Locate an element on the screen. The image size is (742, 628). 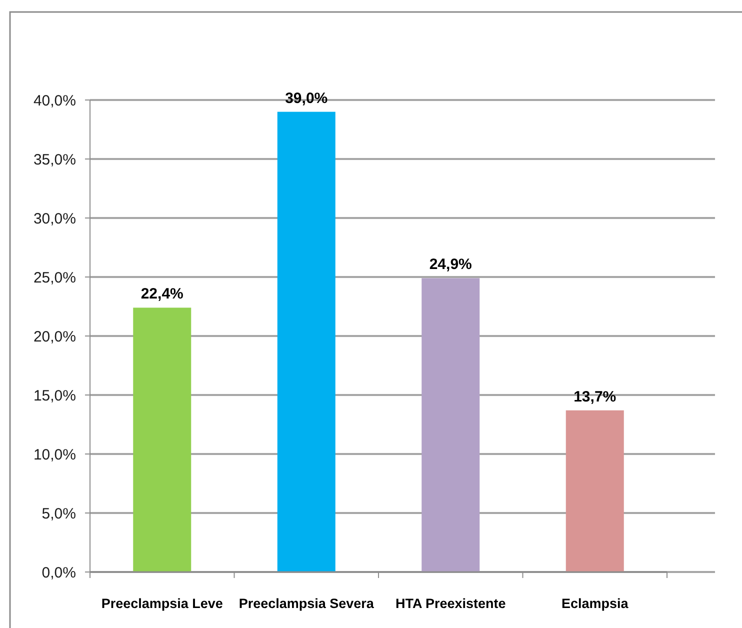
x-tick-label: Preeclampsia Severa is located at coordinates (306, 603).